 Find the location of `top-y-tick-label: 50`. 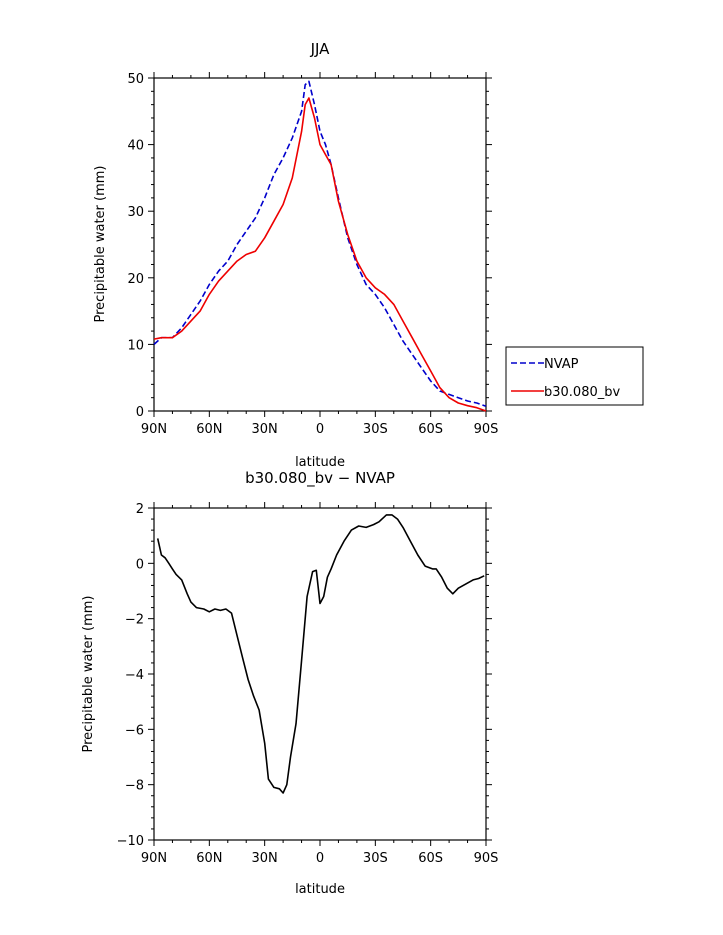

top-y-tick-label: 50 is located at coordinates (135, 79).